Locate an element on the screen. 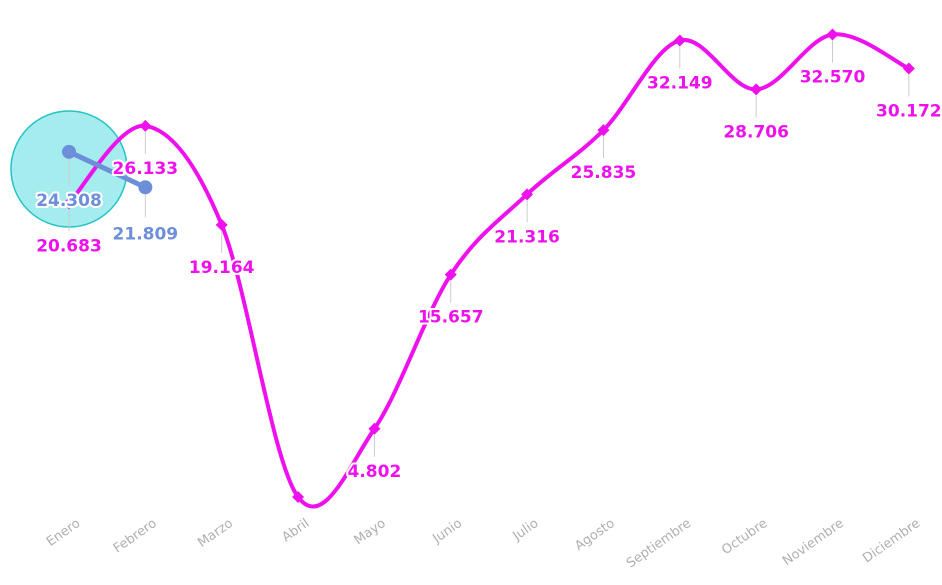 Image resolution: width=942 pixels, height=585 pixels. series-line is located at coordinates (107, 169).